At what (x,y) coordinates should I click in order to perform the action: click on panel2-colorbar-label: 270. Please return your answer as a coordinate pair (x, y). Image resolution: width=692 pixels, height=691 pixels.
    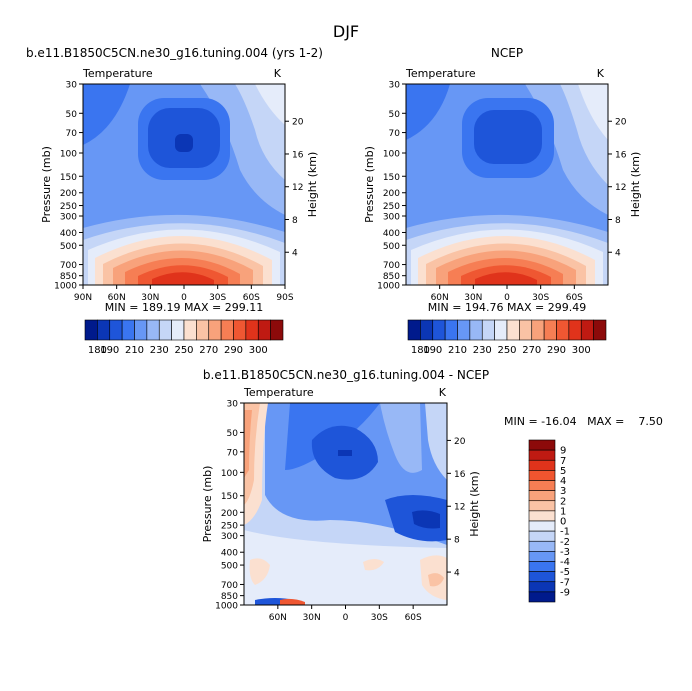
    Looking at the image, I should click on (531, 350).